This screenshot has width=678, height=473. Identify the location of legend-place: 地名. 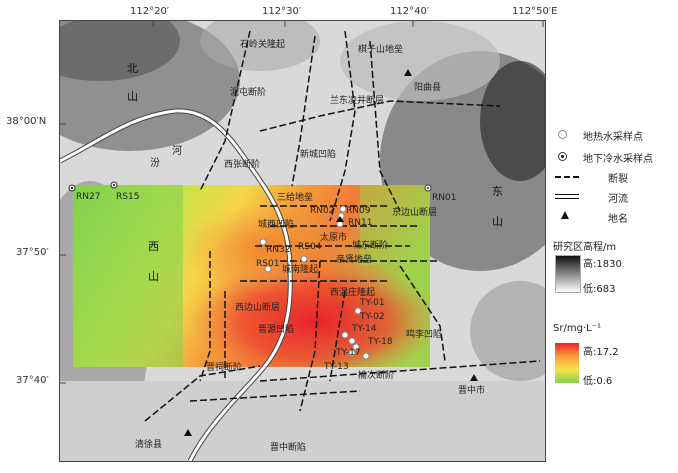
(618, 219).